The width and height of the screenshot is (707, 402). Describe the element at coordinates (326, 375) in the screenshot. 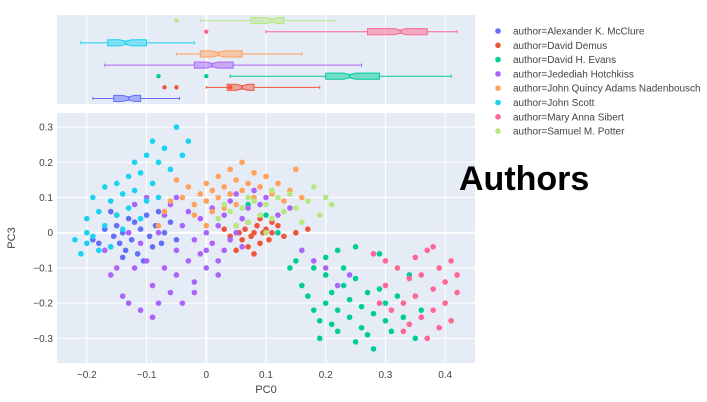

I see `x-tick-label: 0.2` at that location.